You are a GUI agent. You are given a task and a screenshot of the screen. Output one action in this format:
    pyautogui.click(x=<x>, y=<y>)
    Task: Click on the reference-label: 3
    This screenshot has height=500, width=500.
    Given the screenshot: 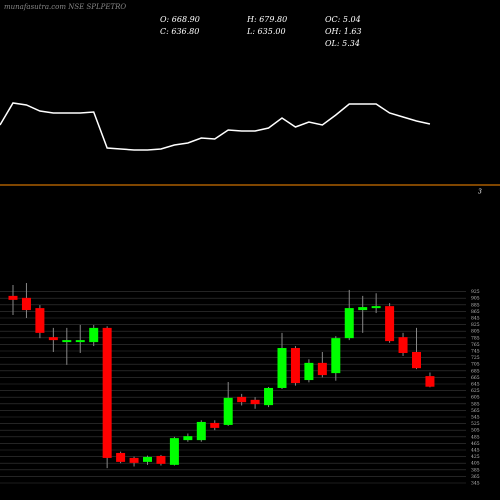 What is the action you would take?
    pyautogui.click(x=480, y=192)
    